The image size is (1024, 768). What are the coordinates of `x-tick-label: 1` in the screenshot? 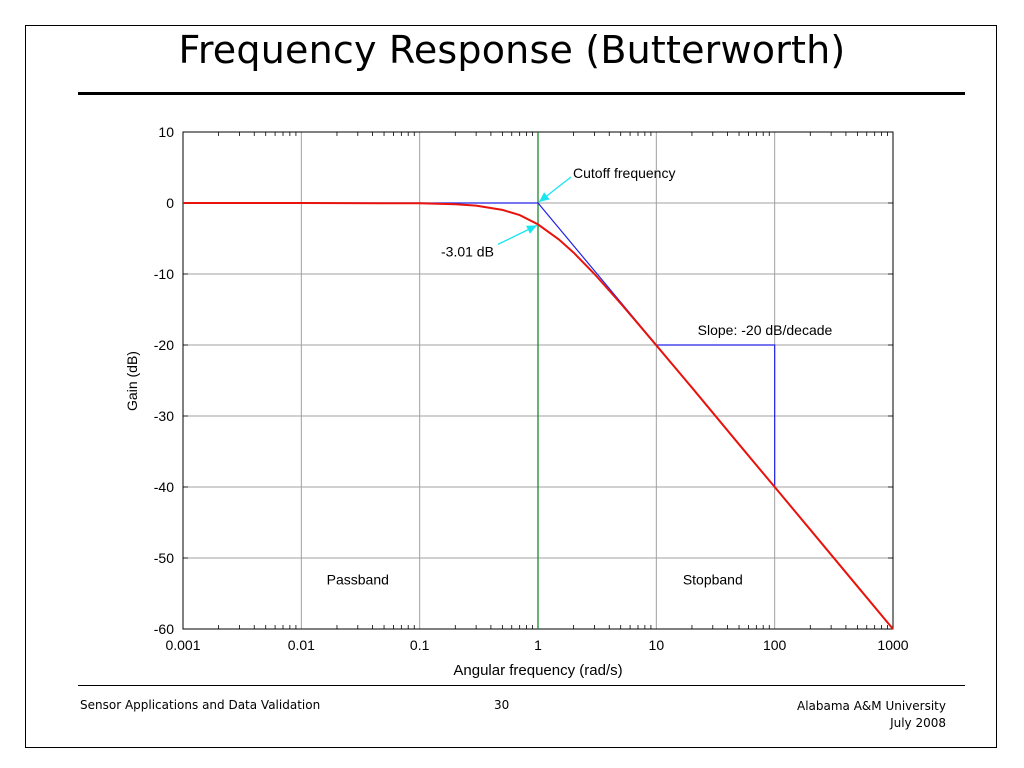 It's located at (538, 645).